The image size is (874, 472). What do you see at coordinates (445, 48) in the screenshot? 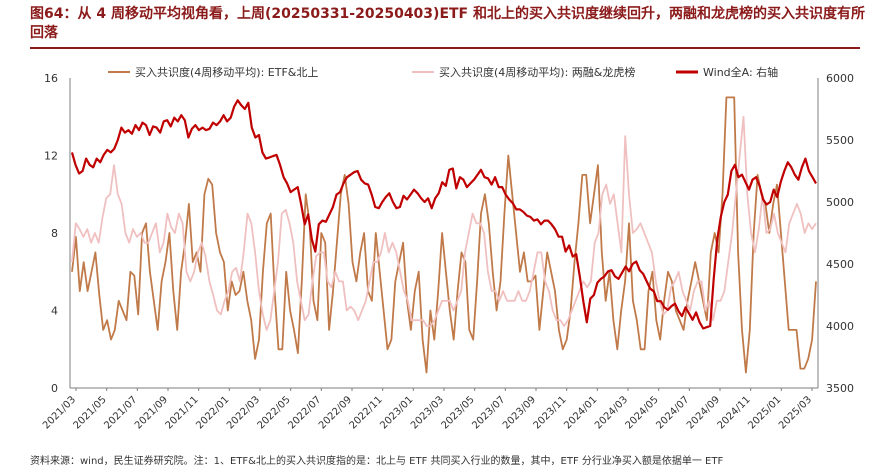
I see `title-rule` at bounding box center [445, 48].